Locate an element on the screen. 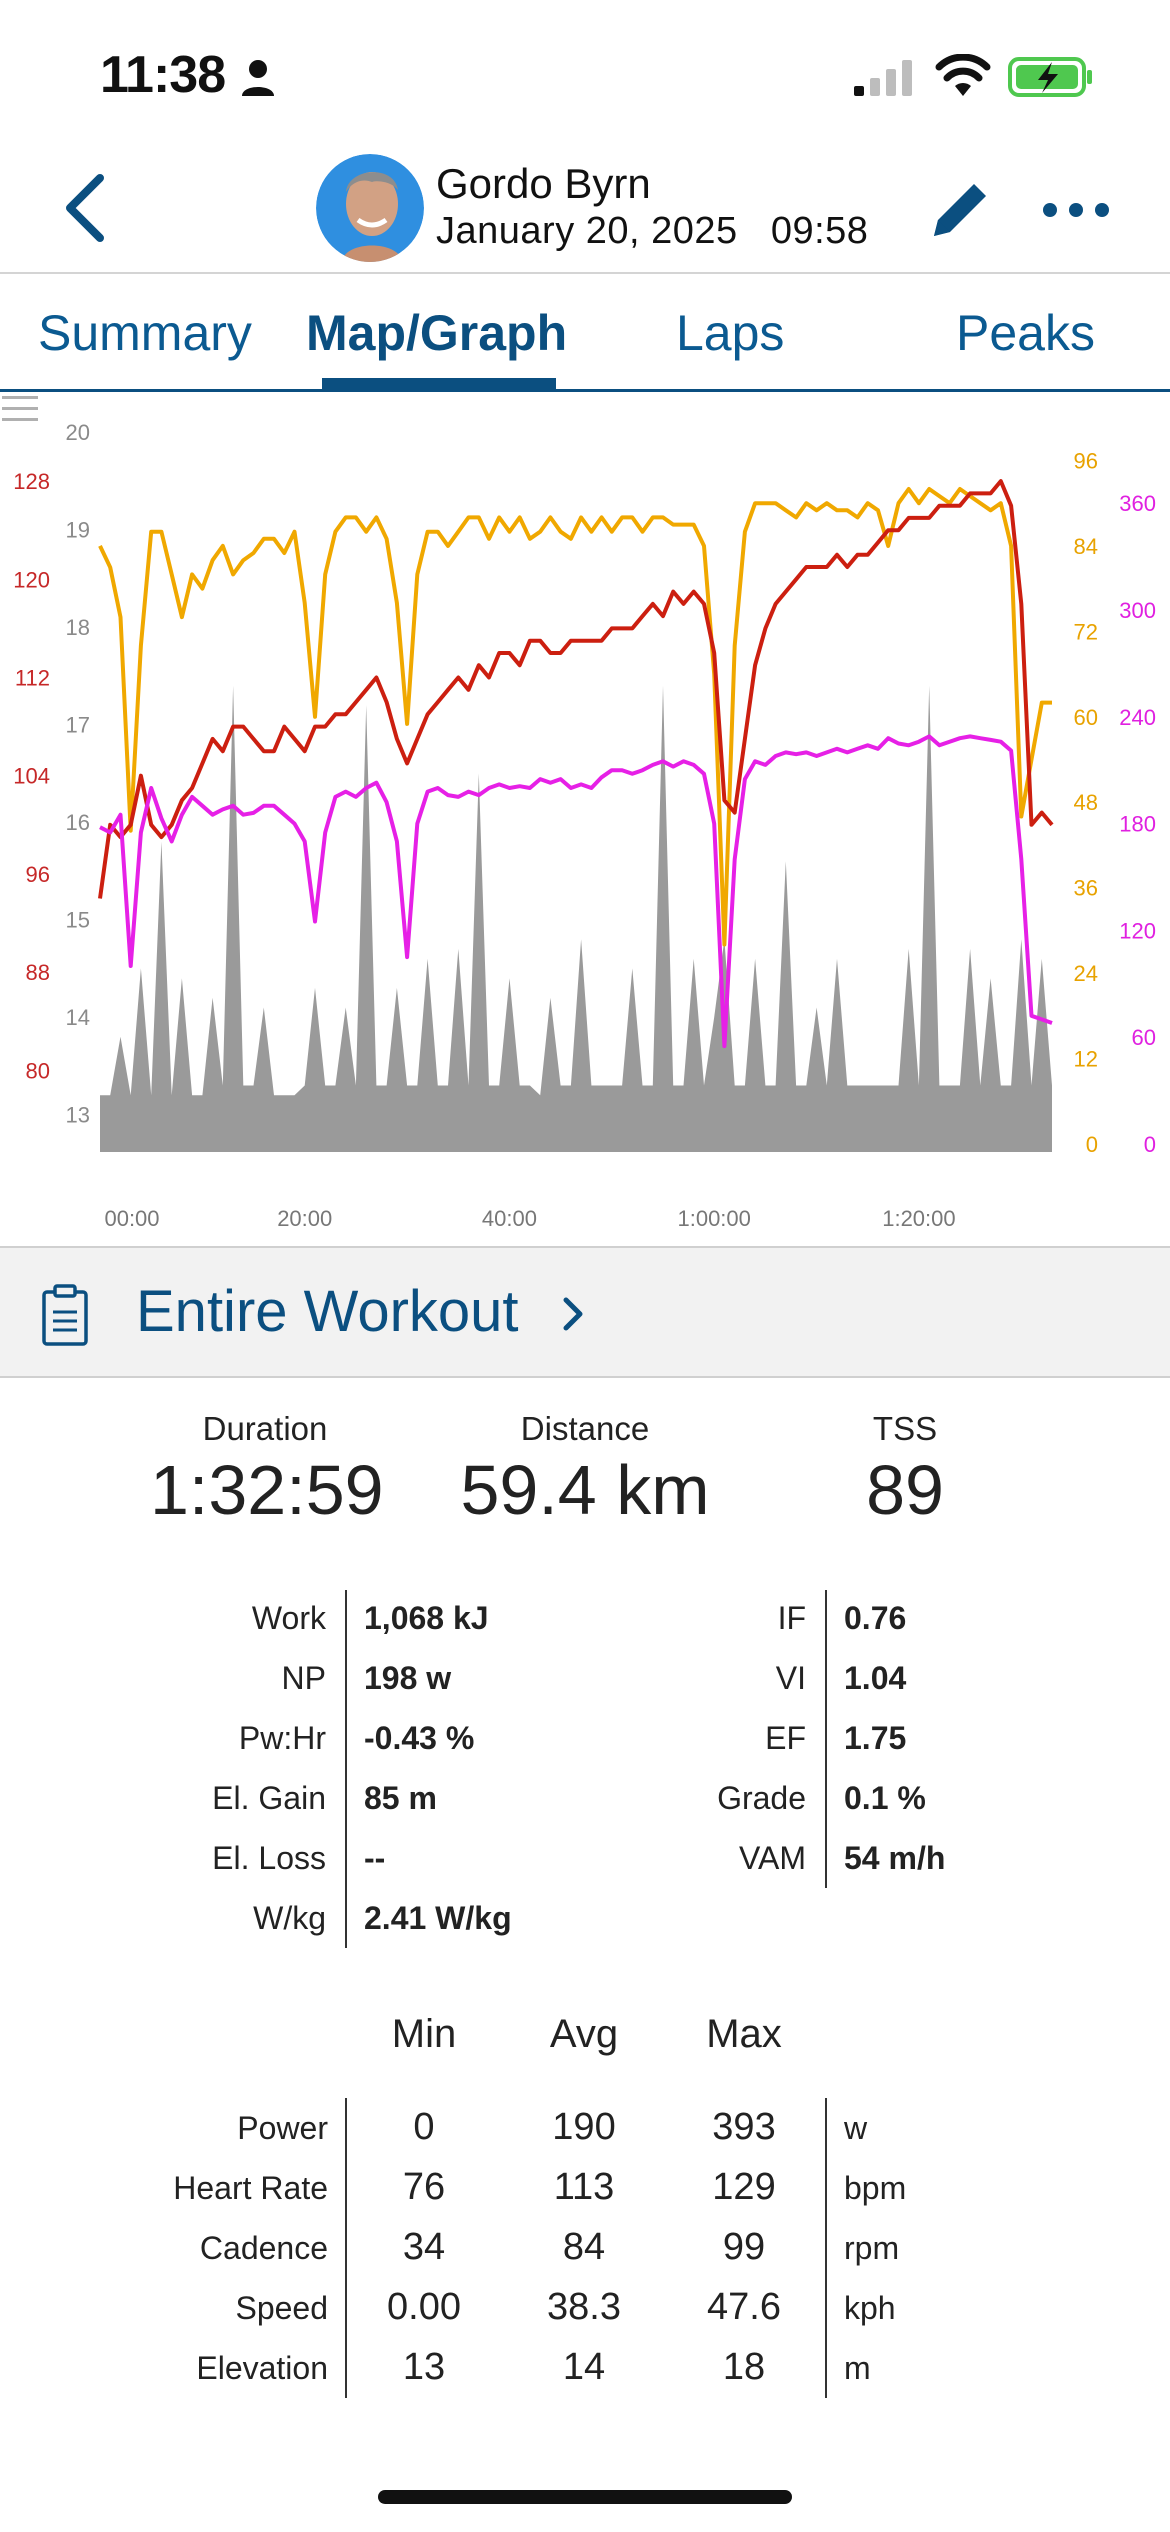 The height and width of the screenshot is (2532, 1170). status-time: 11:38 is located at coordinates (163, 75).